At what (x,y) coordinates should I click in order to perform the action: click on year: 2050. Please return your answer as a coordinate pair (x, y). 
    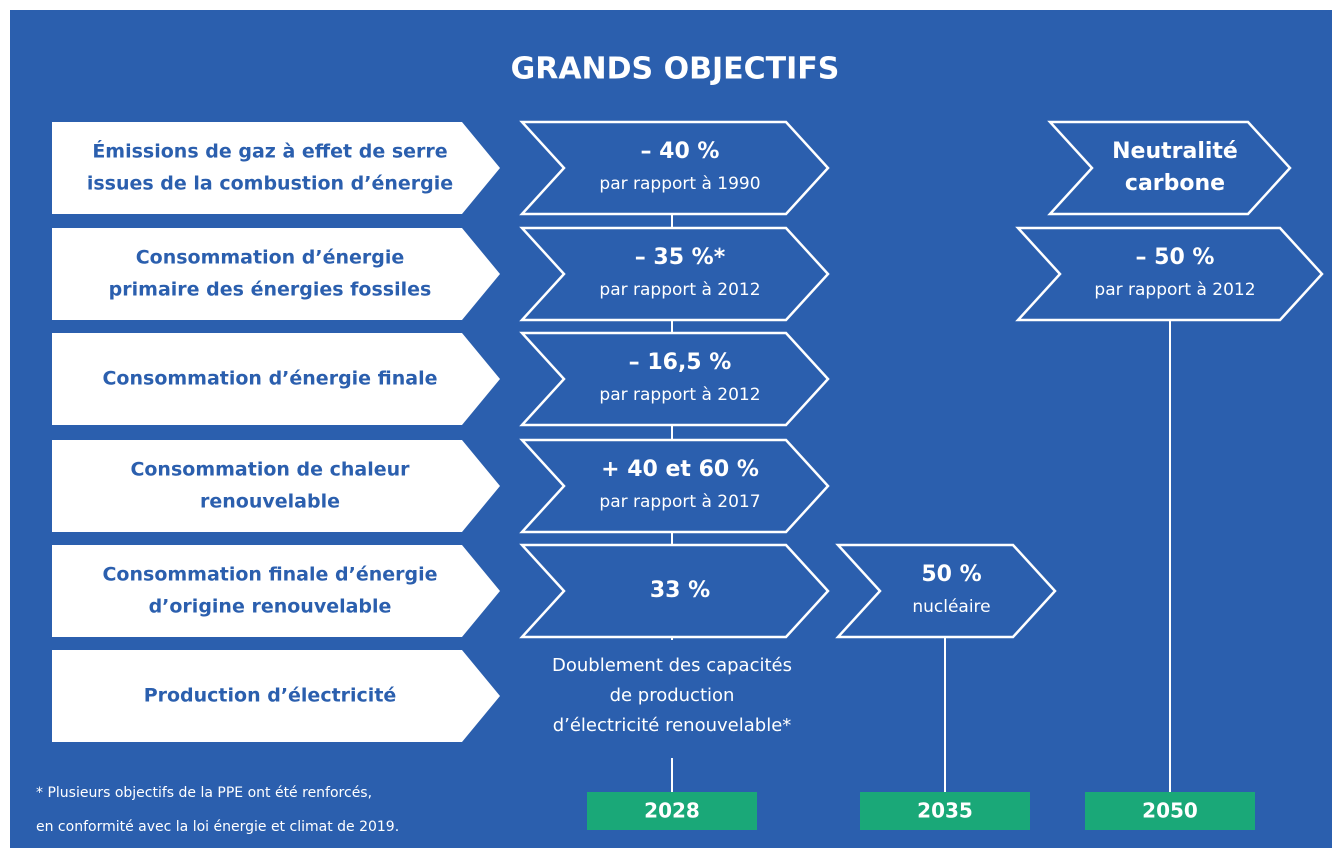
    Looking at the image, I should click on (1170, 811).